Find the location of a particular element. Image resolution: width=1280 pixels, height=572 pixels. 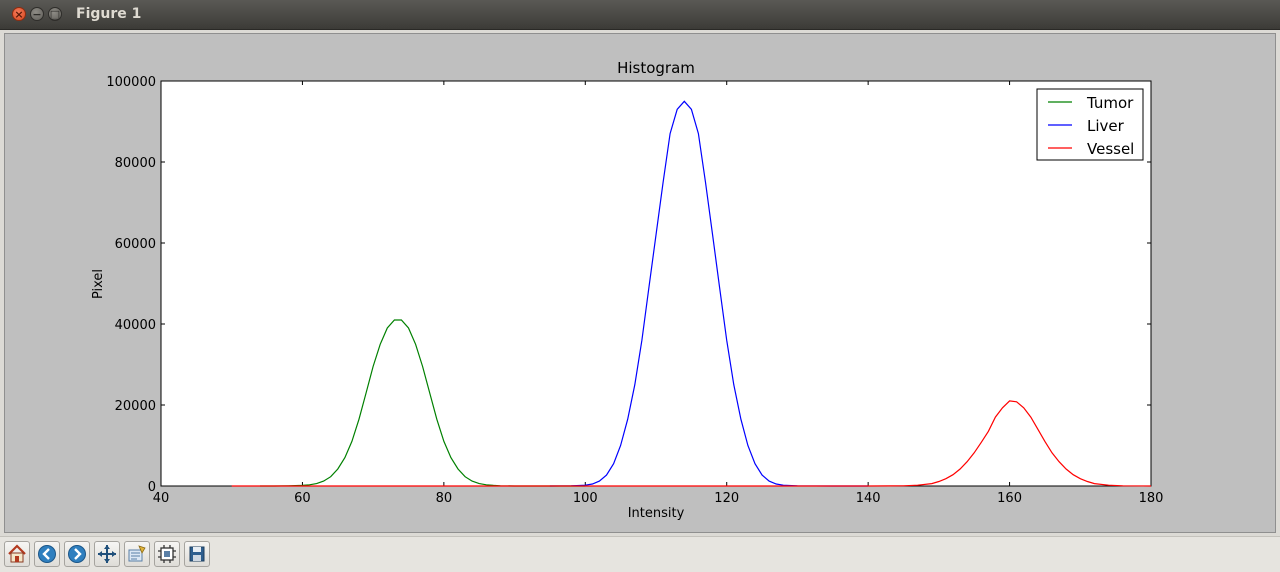

zoom-icon is located at coordinates (137, 553).